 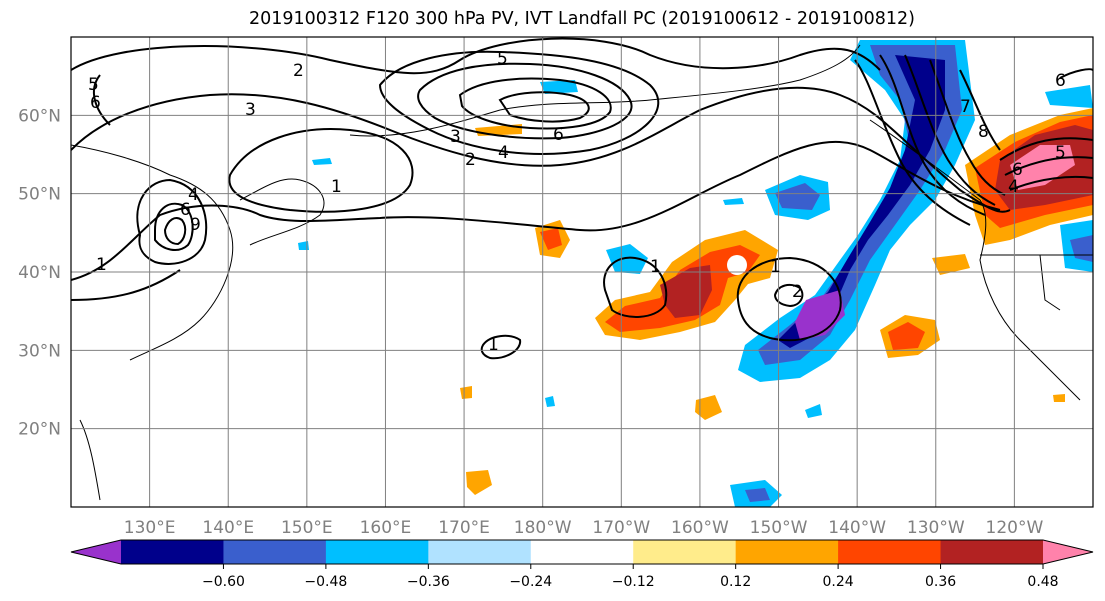 What do you see at coordinates (96, 552) in the screenshot?
I see `colorbar-extend-low` at bounding box center [96, 552].